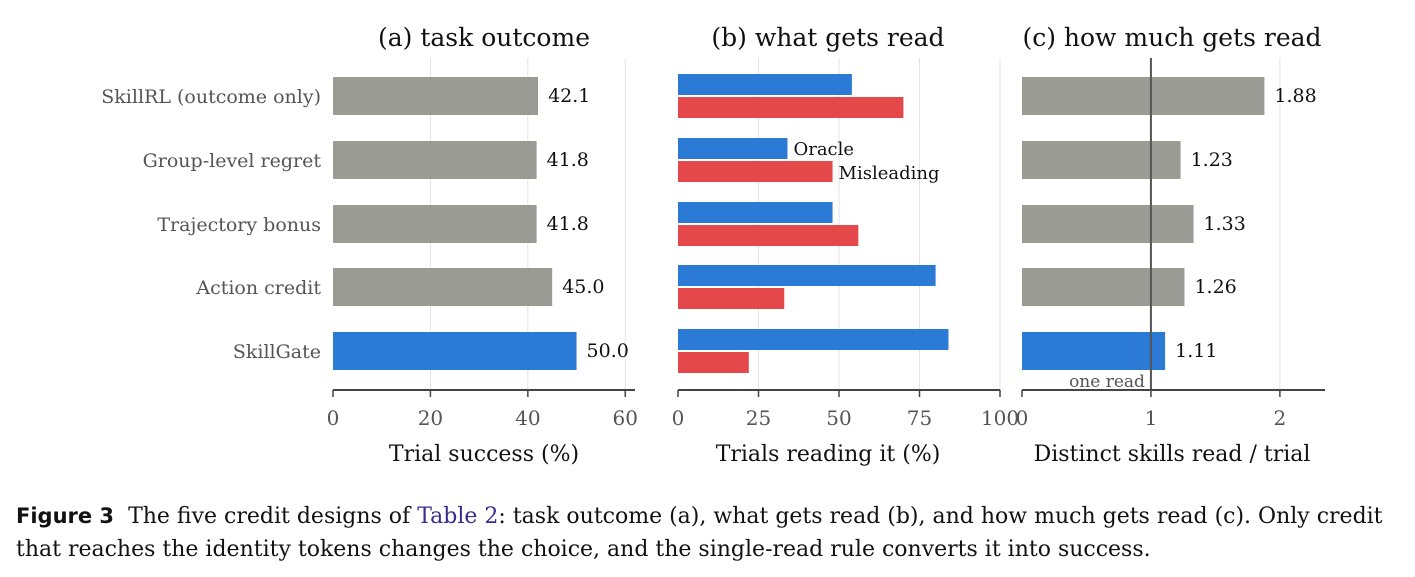 Image resolution: width=1415 pixels, height=577 pixels. What do you see at coordinates (583, 287) in the screenshot?
I see `panel-0-value-label-3: 45.0` at bounding box center [583, 287].